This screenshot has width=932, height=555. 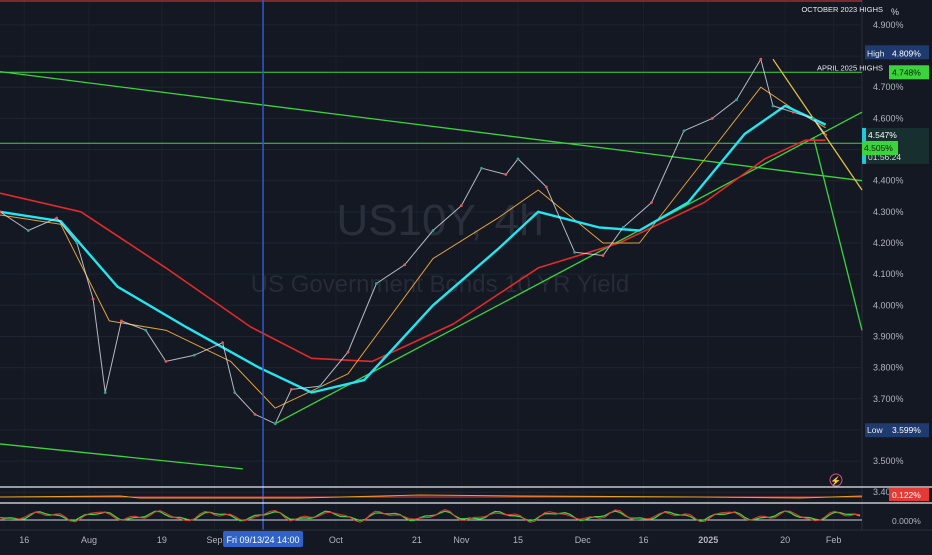 What do you see at coordinates (906, 430) in the screenshot?
I see `low-value-label: 3.599%` at bounding box center [906, 430].